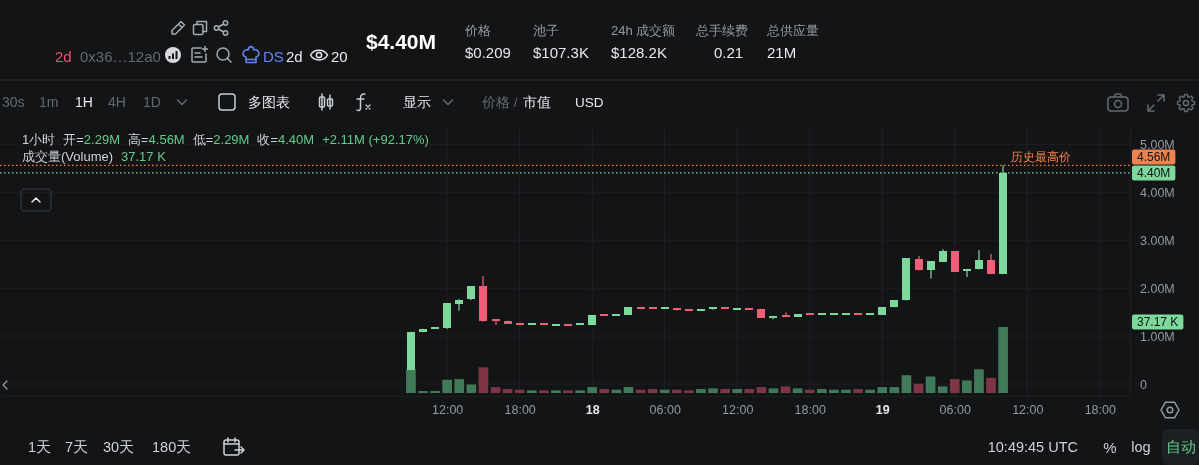 The height and width of the screenshot is (465, 1199). What do you see at coordinates (643, 30) in the screenshot?
I see `text: 24h 成交额` at bounding box center [643, 30].